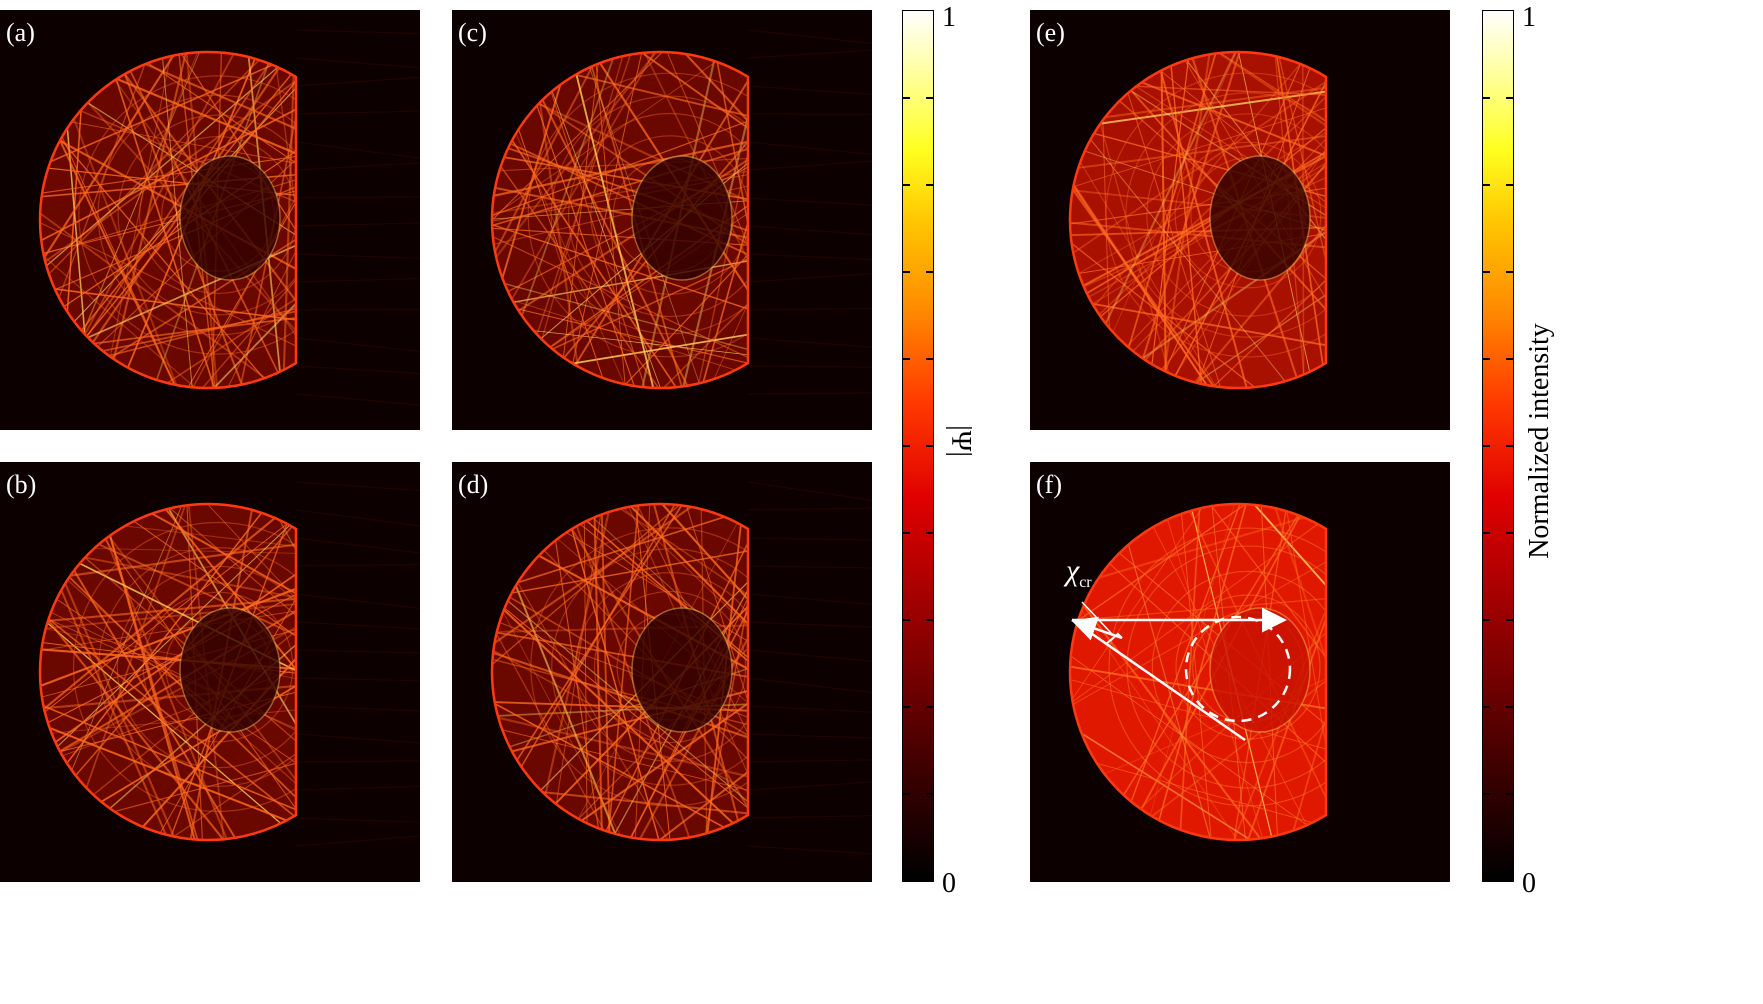 This screenshot has height=1004, width=1763. What do you see at coordinates (1529, 17) in the screenshot?
I see `colorbar-intensity-max: 1` at bounding box center [1529, 17].